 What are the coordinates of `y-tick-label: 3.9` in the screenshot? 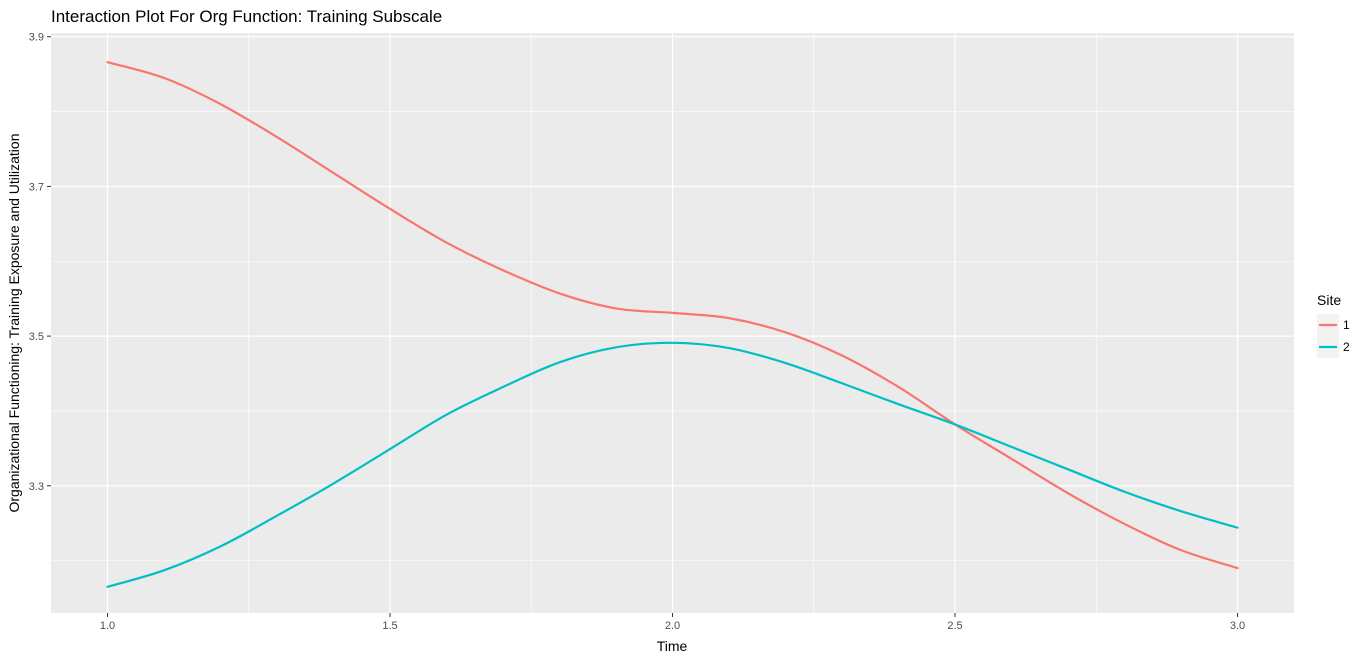 It's located at (36, 38).